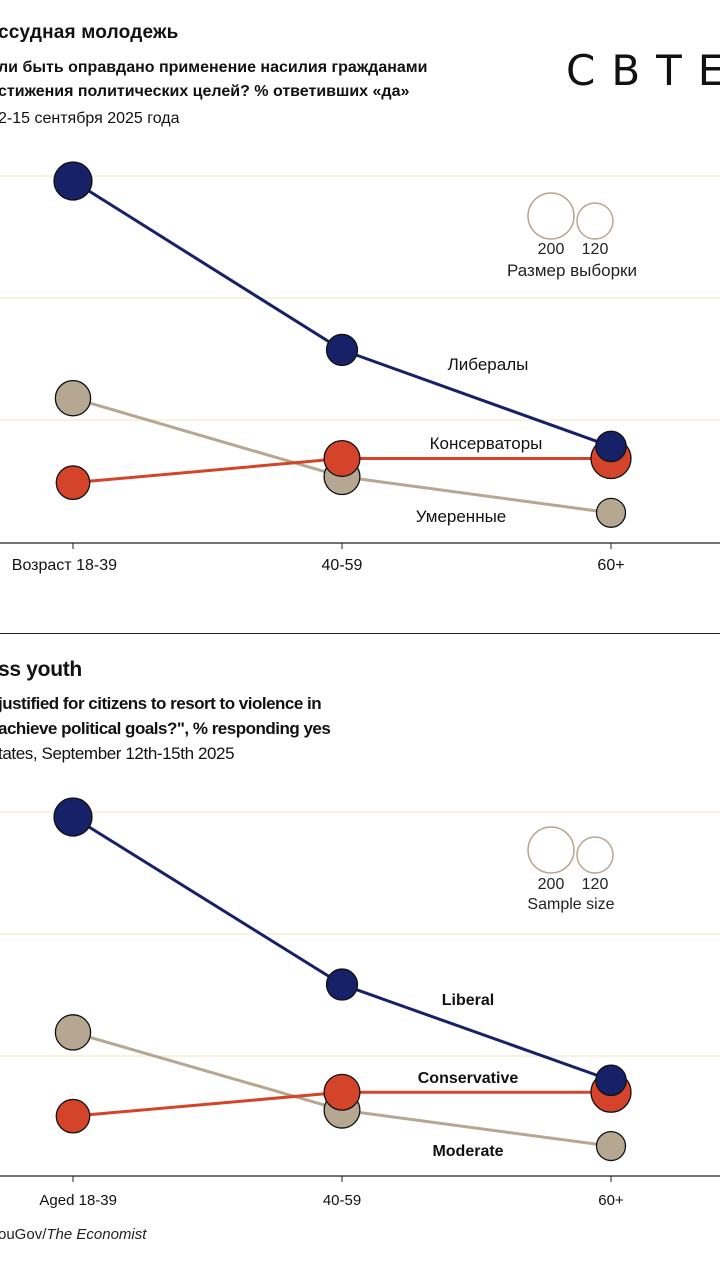  I want to click on brand-logo: СВТЕ, so click(643, 70).